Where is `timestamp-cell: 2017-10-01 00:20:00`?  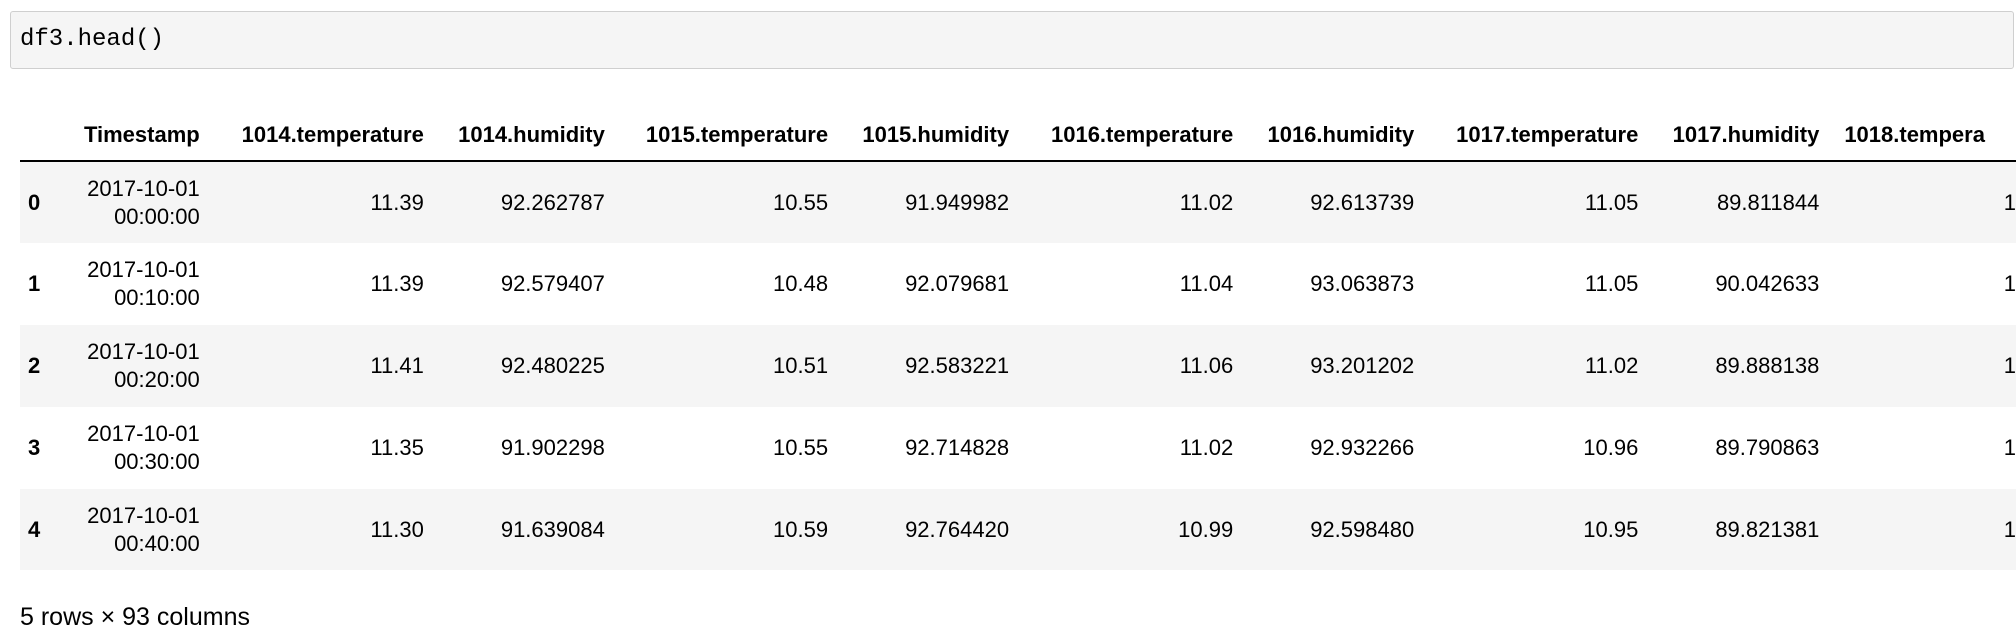
timestamp-cell: 2017-10-01 00:20:00 is located at coordinates (129, 366).